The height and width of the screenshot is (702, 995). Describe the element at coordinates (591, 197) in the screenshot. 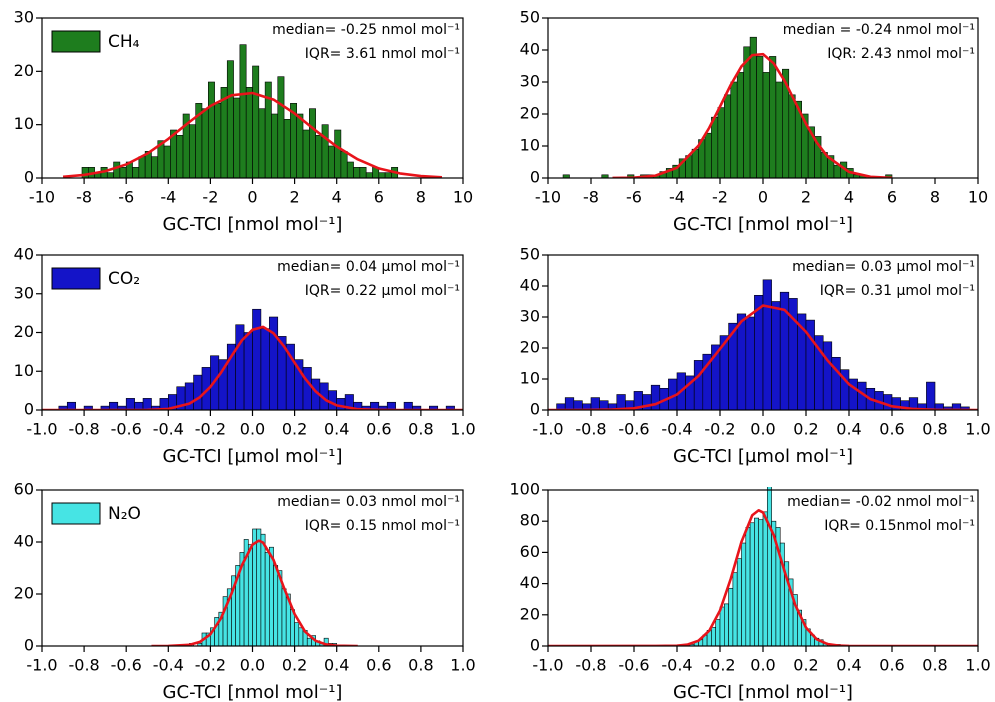

I see `x-tick-label: -8` at that location.